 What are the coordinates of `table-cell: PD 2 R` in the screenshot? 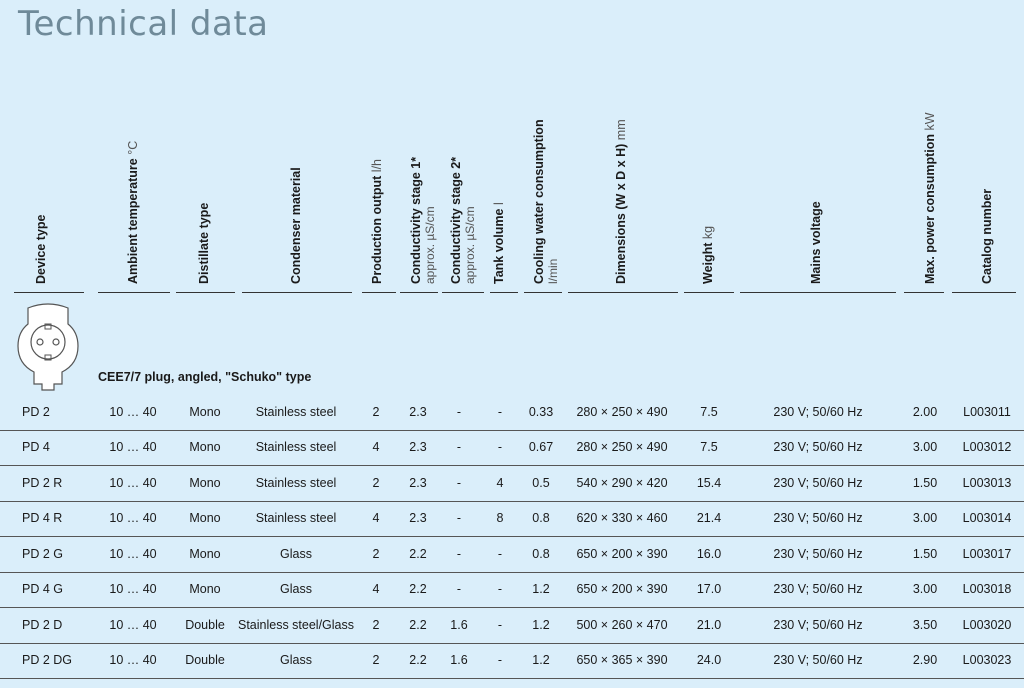 It's located at (42, 483).